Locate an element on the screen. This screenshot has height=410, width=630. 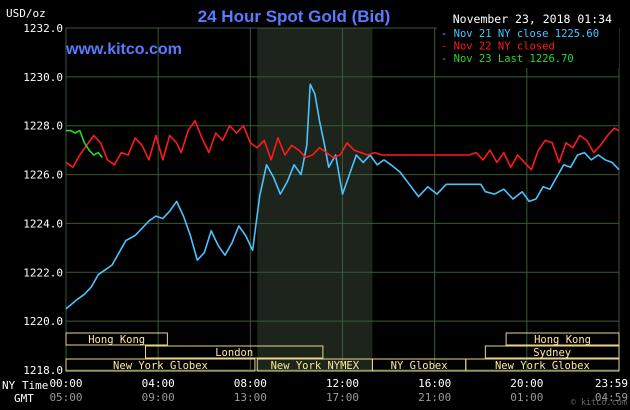
session-label: London is located at coordinates (234, 353).